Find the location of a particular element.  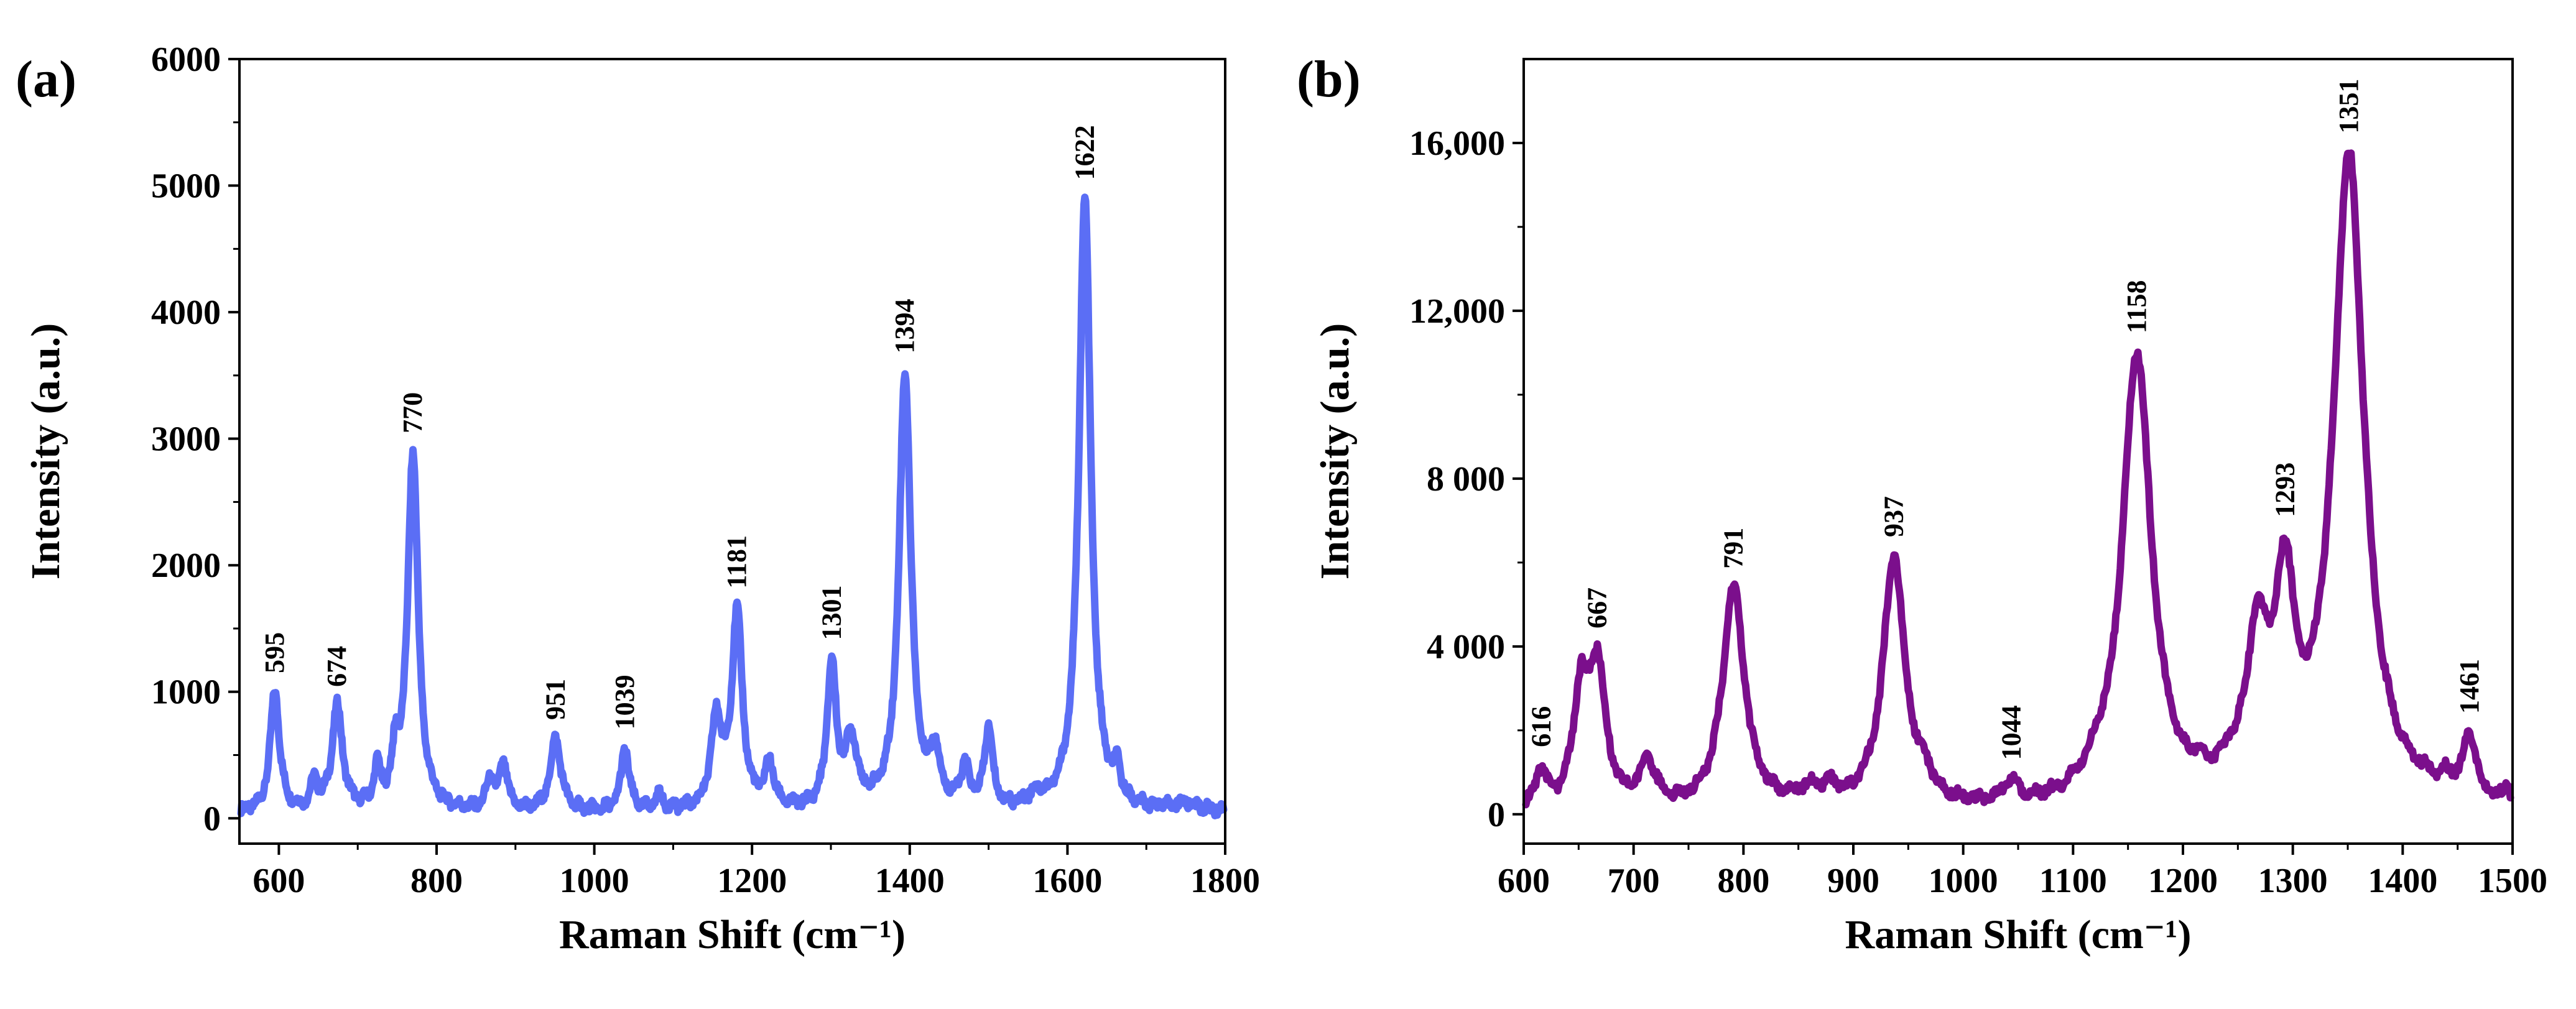

y-tick-label: 4000 is located at coordinates (186, 312).